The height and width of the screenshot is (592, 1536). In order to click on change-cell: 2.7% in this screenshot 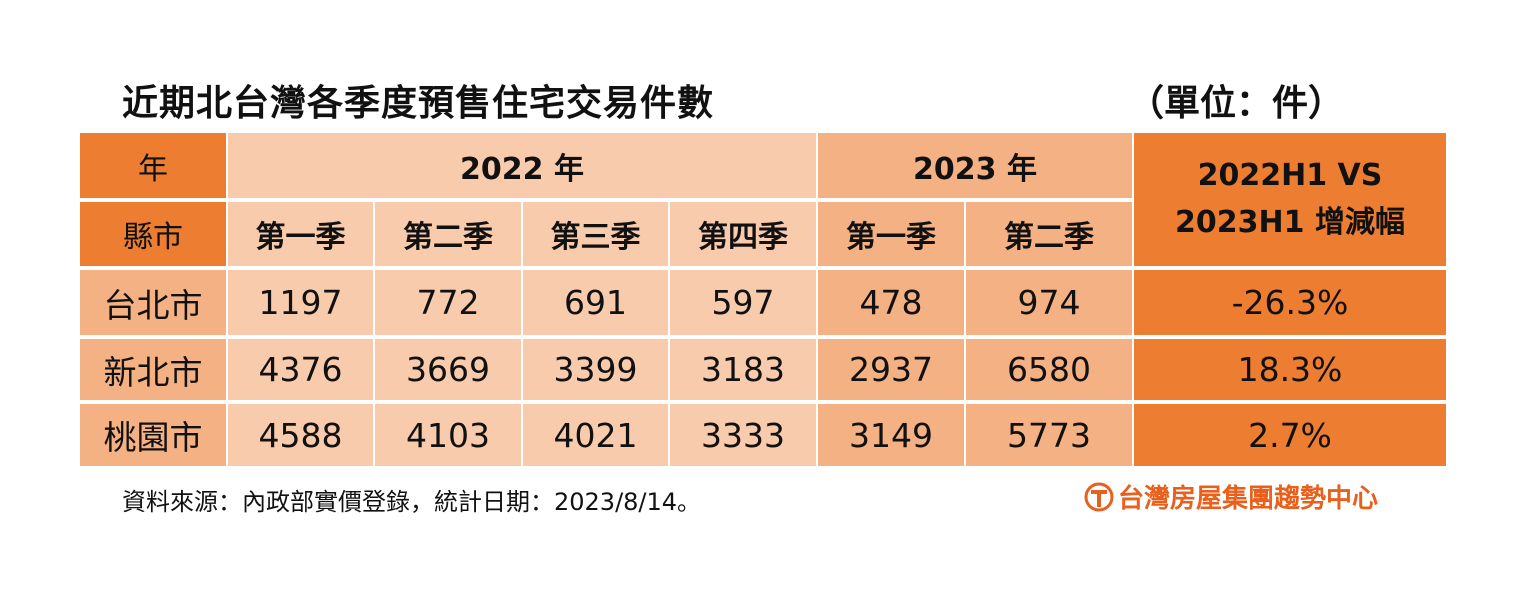, I will do `click(1290, 435)`.